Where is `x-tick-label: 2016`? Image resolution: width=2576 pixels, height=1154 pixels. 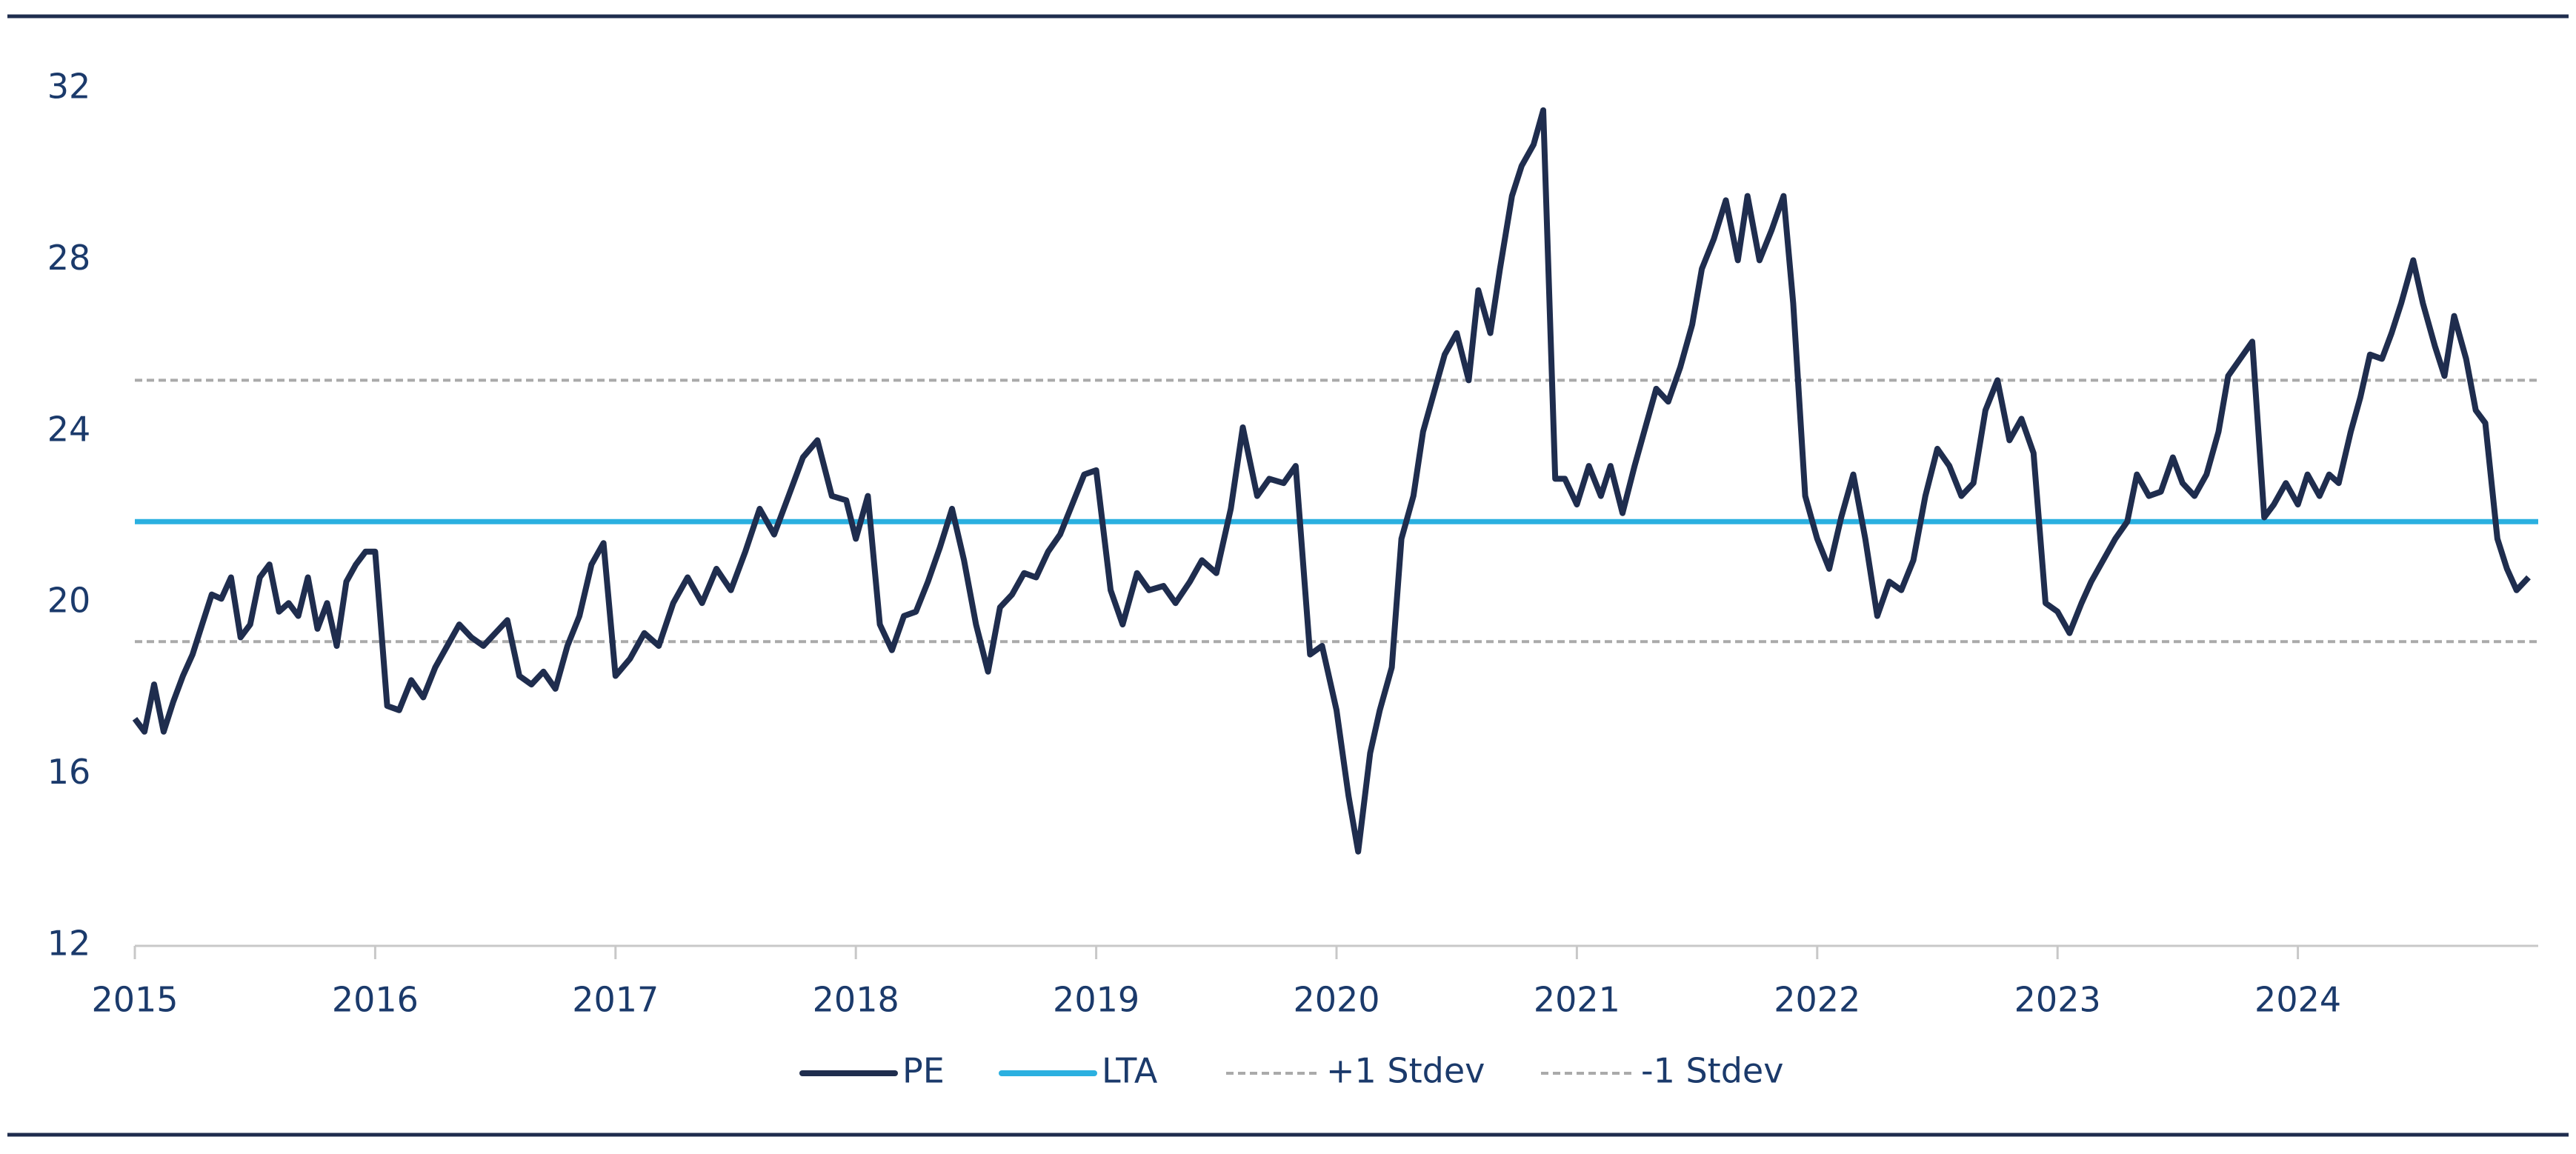
x-tick-label: 2016 is located at coordinates (375, 1000).